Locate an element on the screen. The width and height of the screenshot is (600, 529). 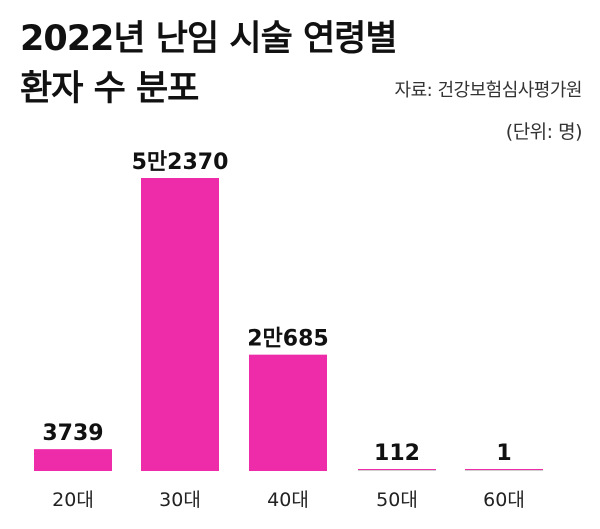
category-label-60s: 60대 is located at coordinates (504, 500).